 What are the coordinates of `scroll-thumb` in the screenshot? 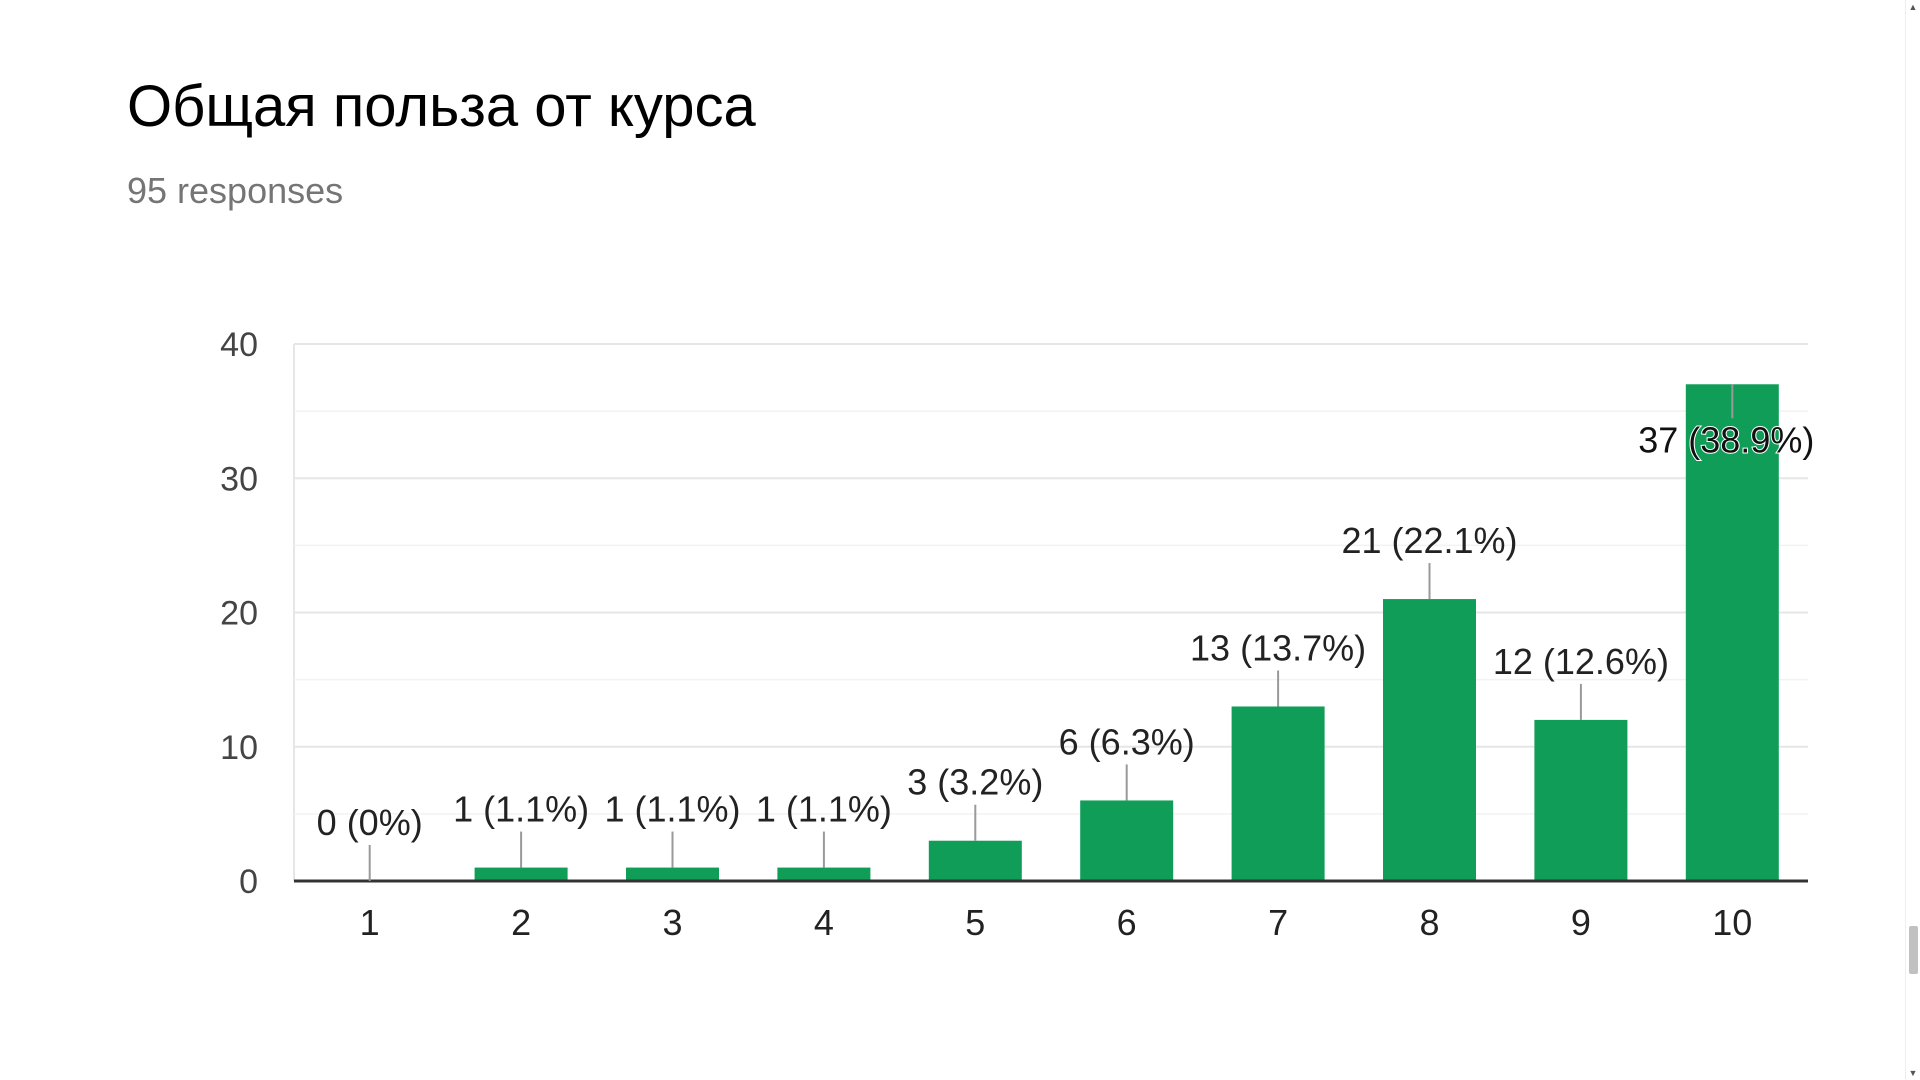 It's located at (1913, 950).